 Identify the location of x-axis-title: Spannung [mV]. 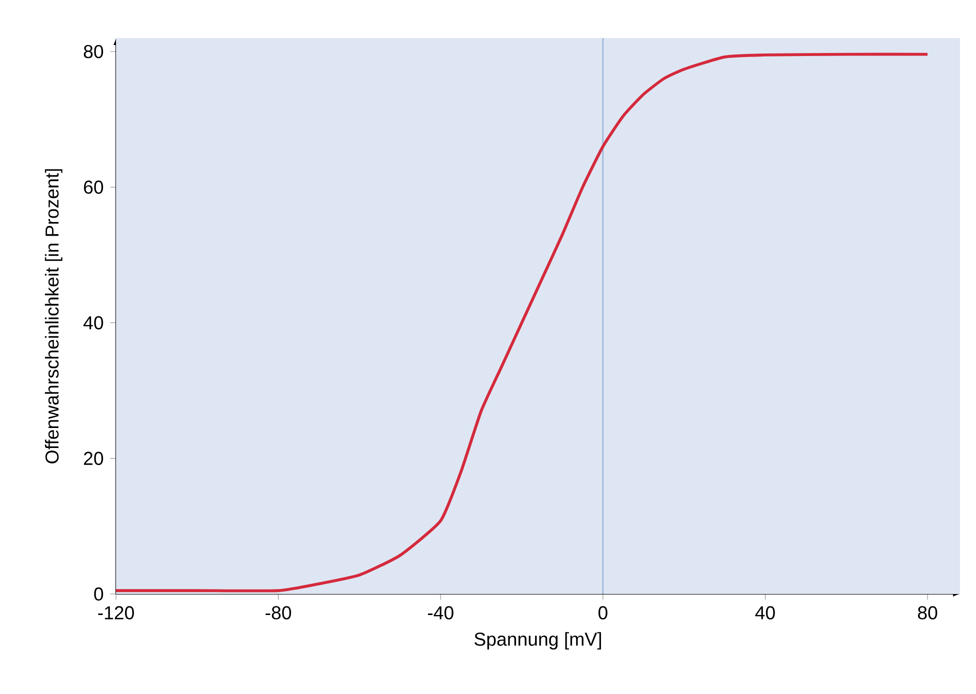
(537, 641).